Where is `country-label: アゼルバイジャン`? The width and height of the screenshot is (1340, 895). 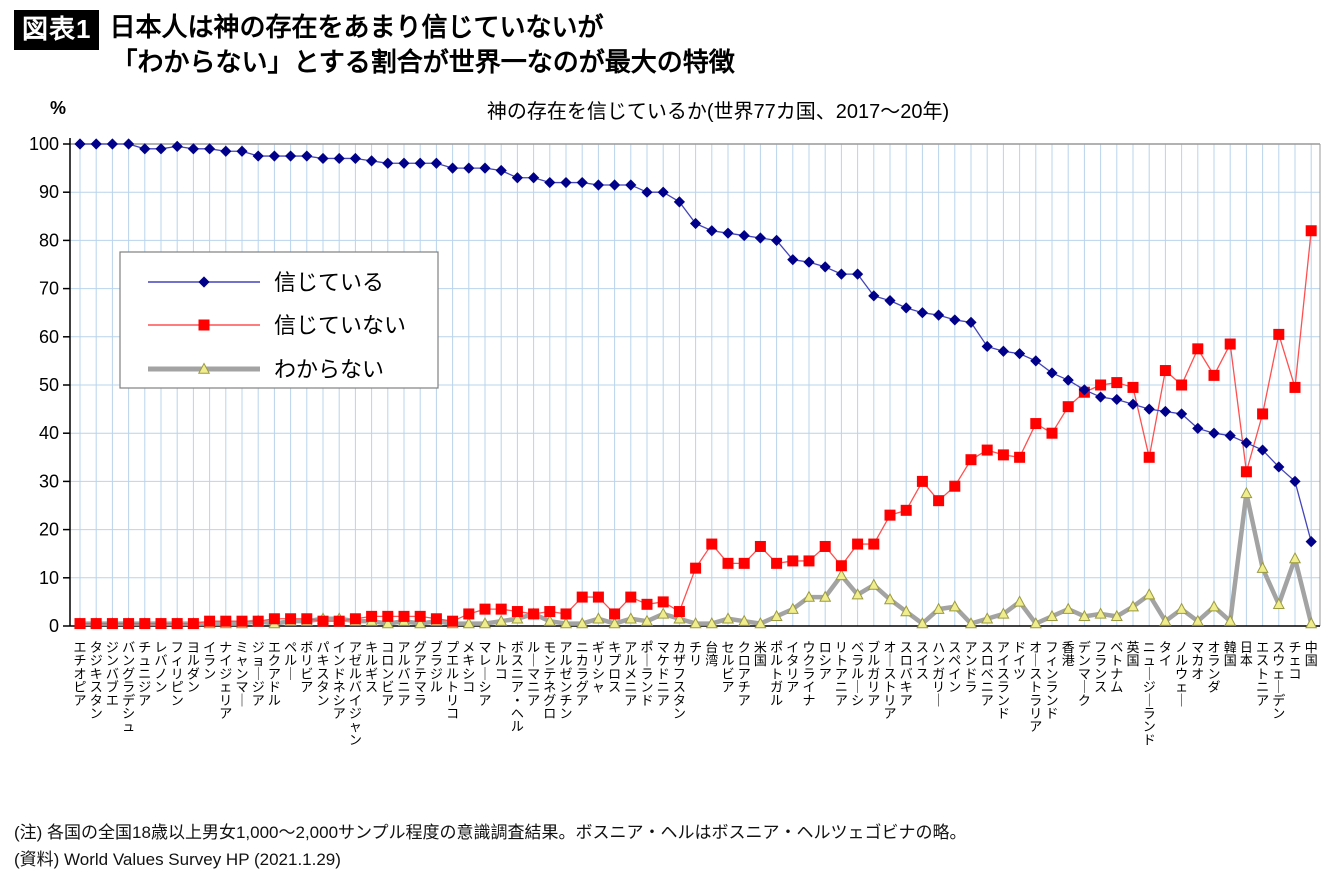 country-label: アゼルバイジャン is located at coordinates (355, 693).